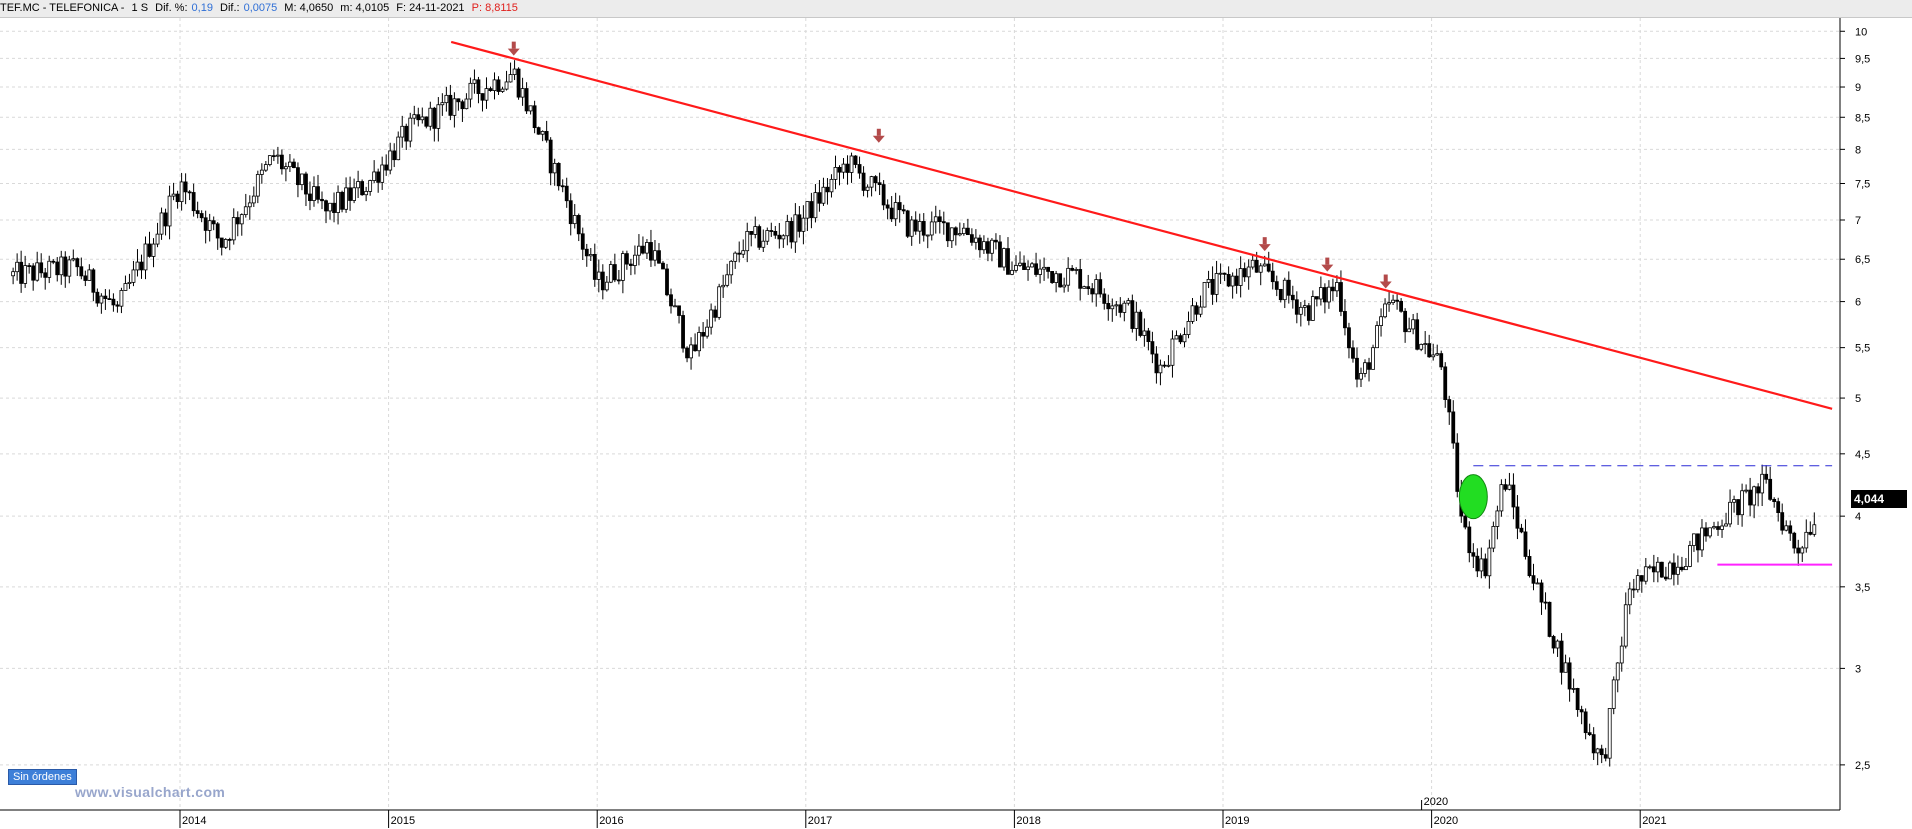 This screenshot has width=1912, height=829. I want to click on x-tick-label: 2020, so click(1446, 821).